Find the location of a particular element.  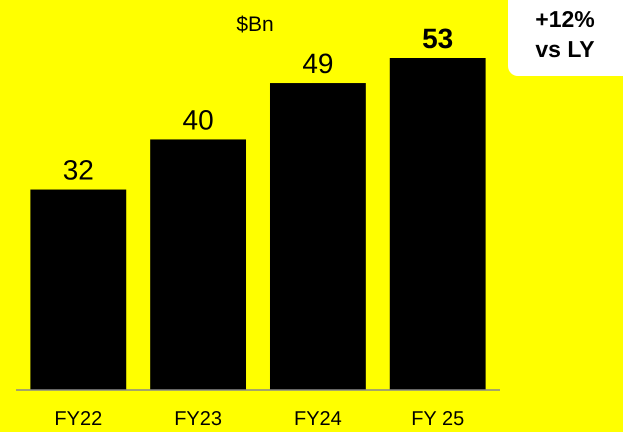

x-tick-label: FY23 is located at coordinates (198, 419).